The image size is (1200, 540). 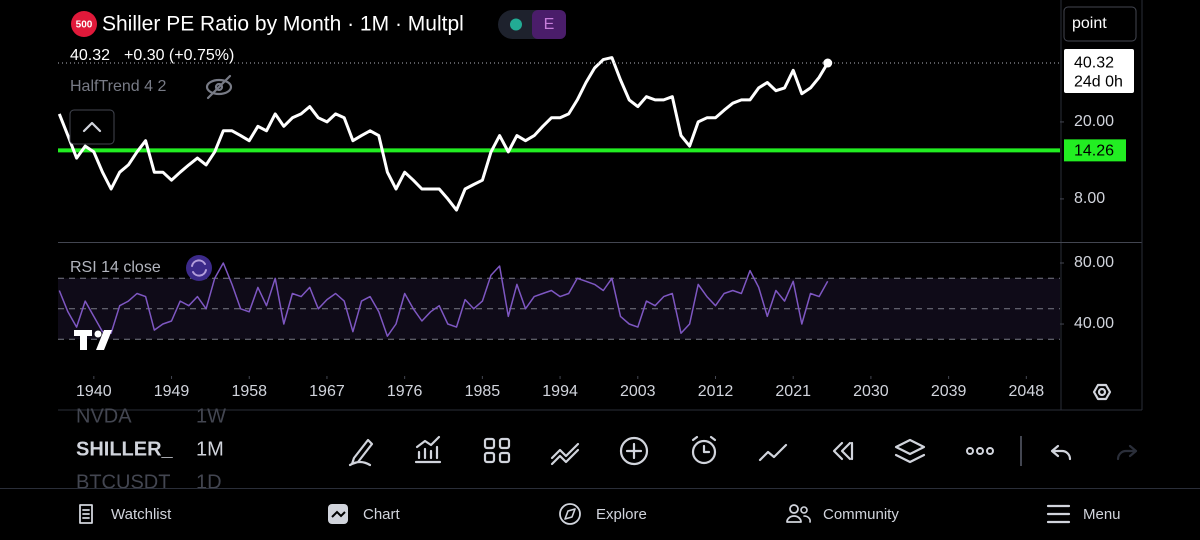 What do you see at coordinates (179, 55) in the screenshot?
I see `price-change: +0.30 (+0.75%)` at bounding box center [179, 55].